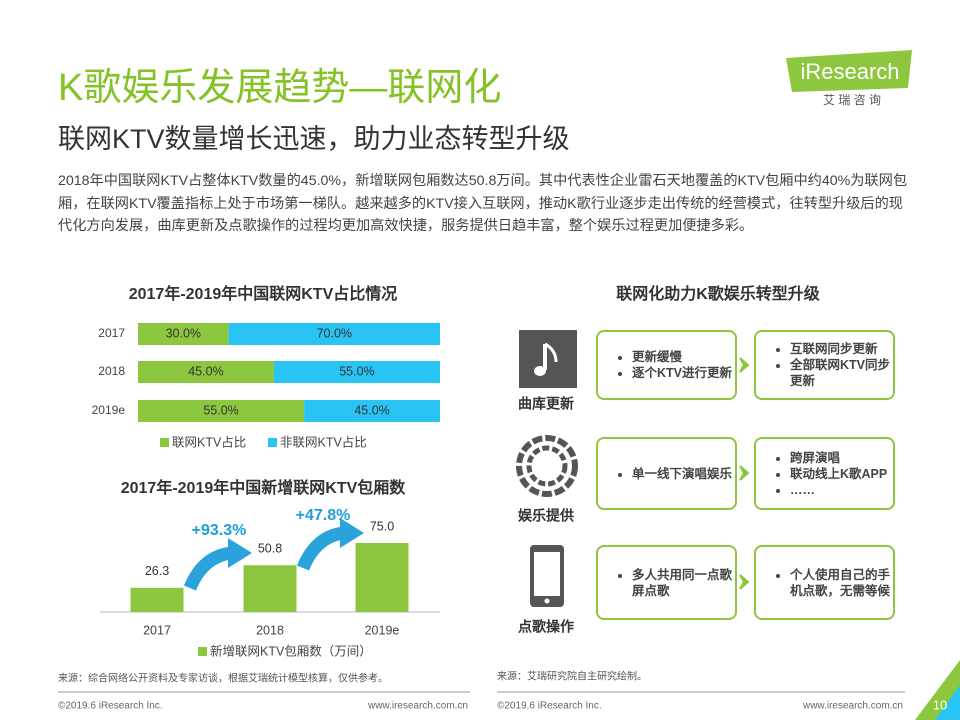 Image resolution: width=960 pixels, height=720 pixels. Describe the element at coordinates (323, 515) in the screenshot. I see `annotation: +47.8%` at that location.